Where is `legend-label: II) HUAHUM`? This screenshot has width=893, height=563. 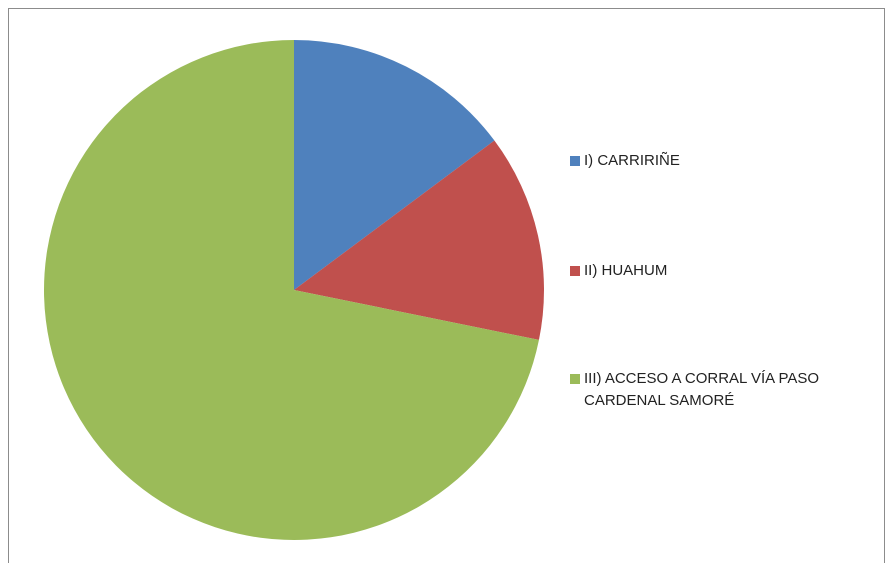 legend-label: II) HUAHUM is located at coordinates (626, 270).